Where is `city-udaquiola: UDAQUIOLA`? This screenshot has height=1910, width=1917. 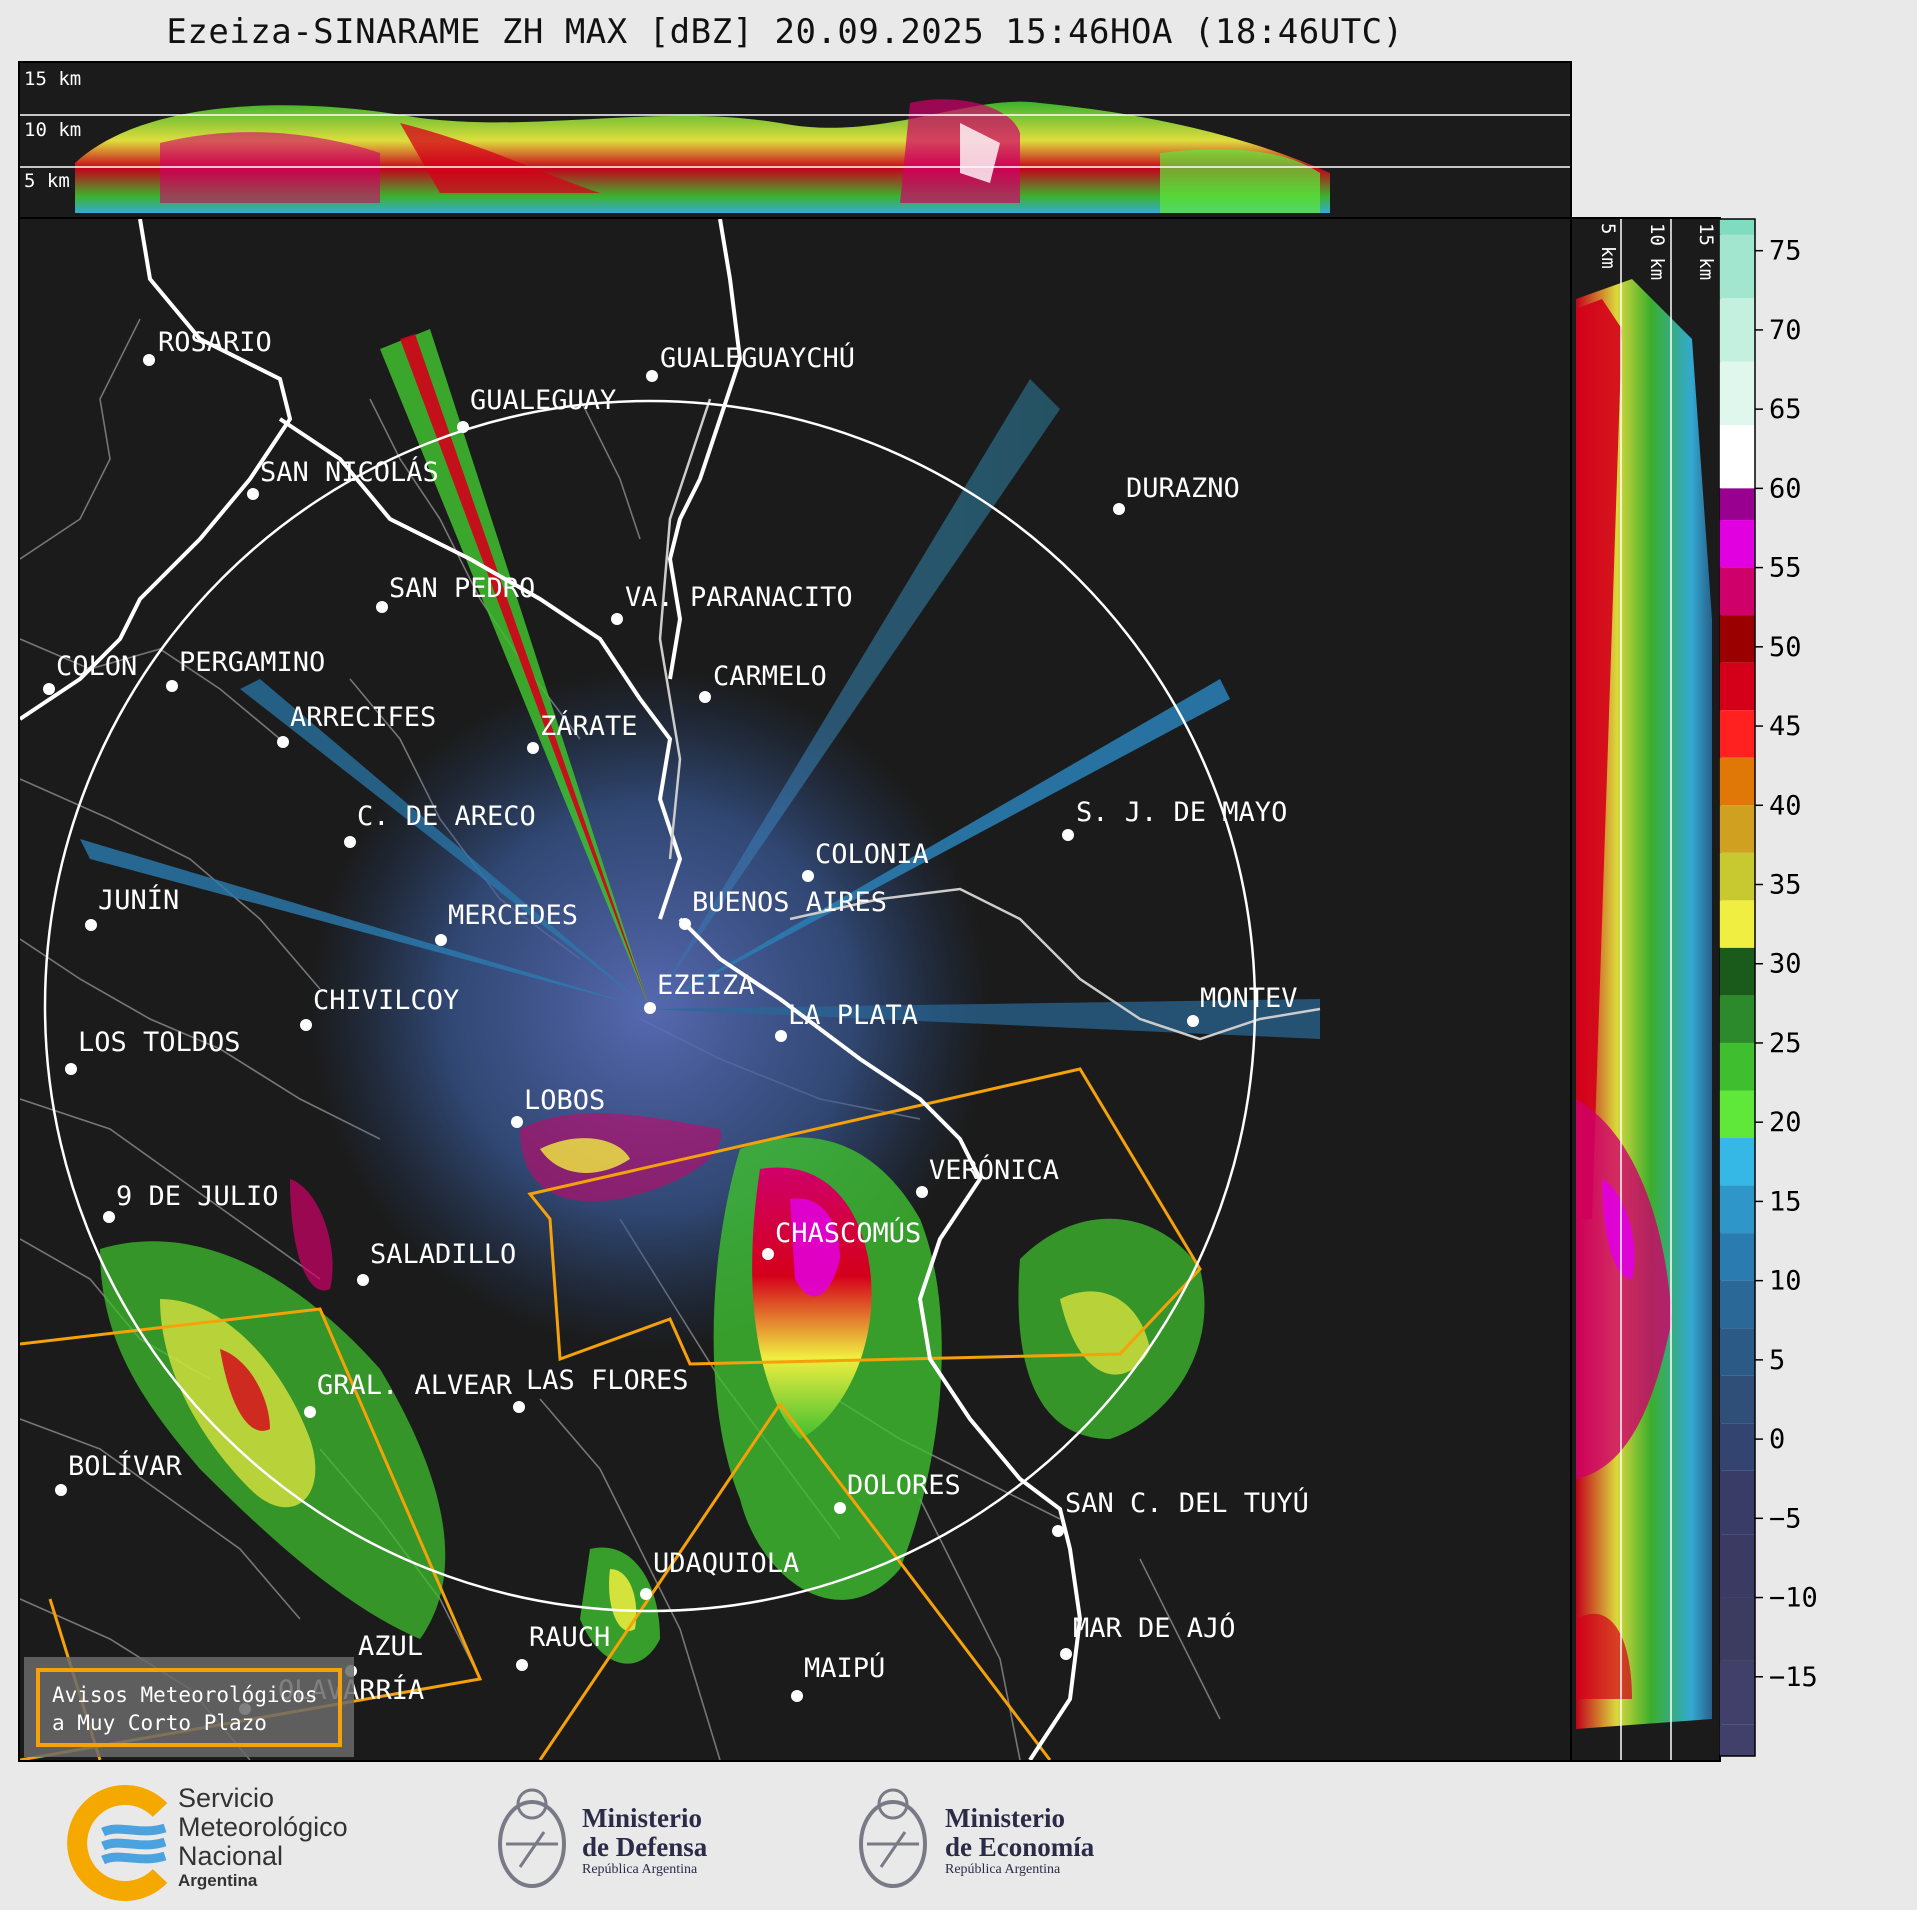
city-udaquiola: UDAQUIOLA is located at coordinates (719, 1574).